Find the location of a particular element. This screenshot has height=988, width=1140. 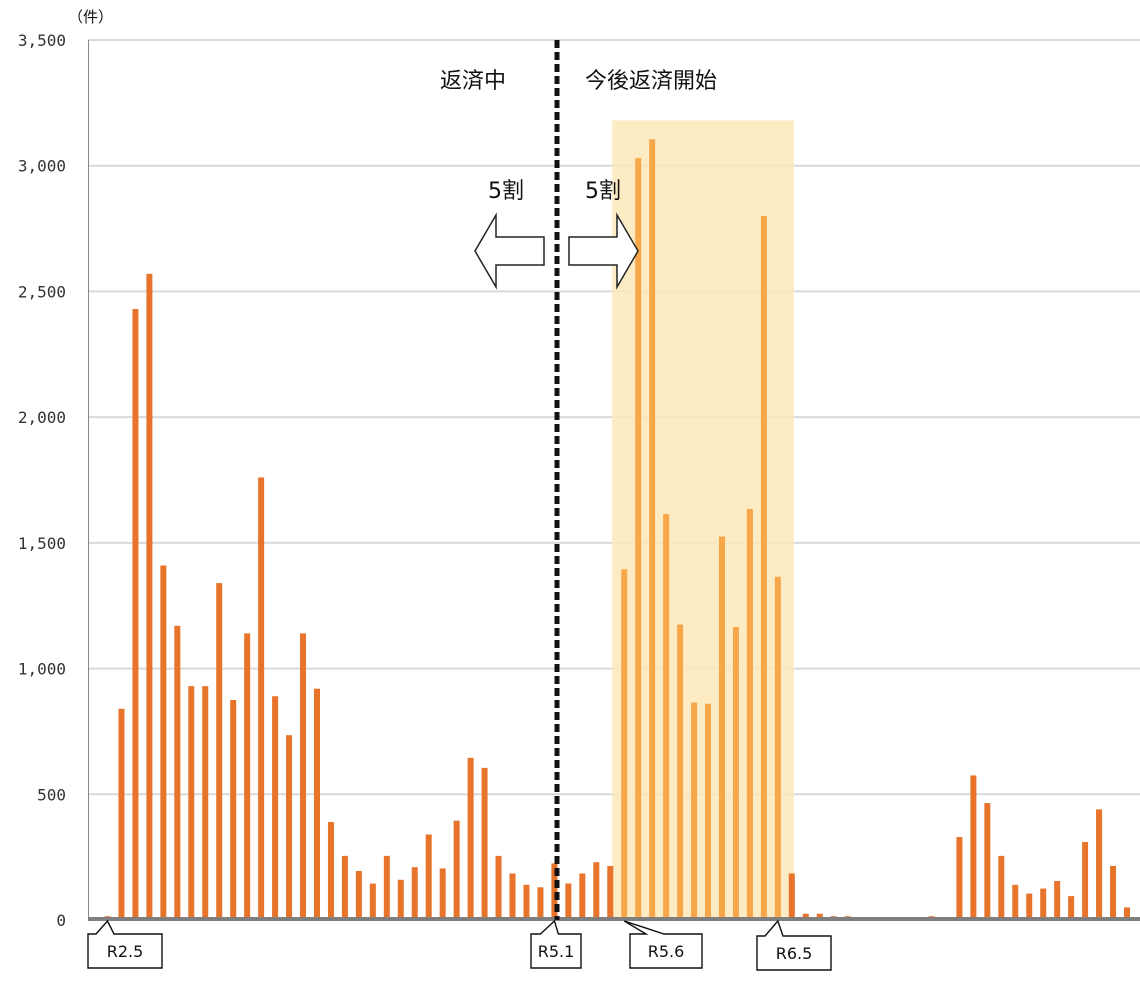

date-callouts: R2.5 R5.1 R5.6 R6.5 is located at coordinates (459, 945).